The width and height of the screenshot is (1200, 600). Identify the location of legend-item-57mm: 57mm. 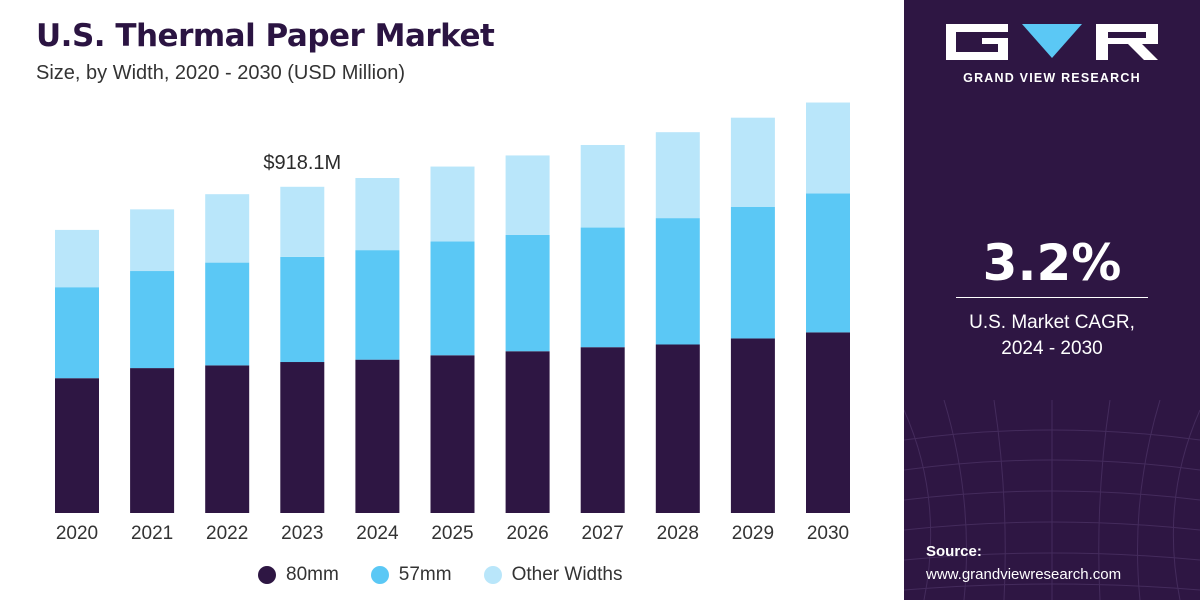
(411, 575).